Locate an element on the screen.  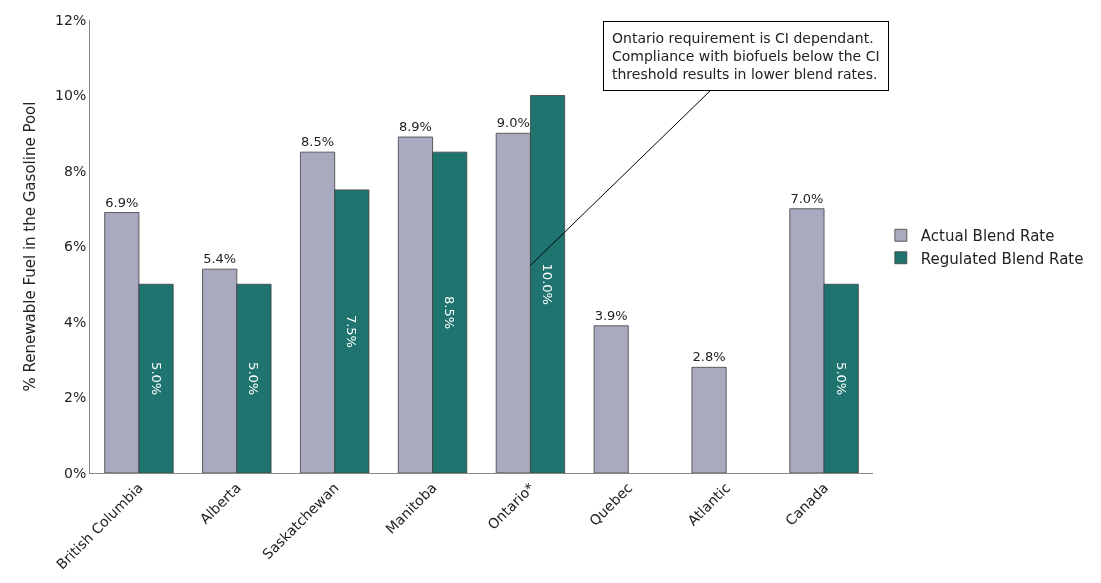
y-tick-label: 4% is located at coordinates (75, 321).